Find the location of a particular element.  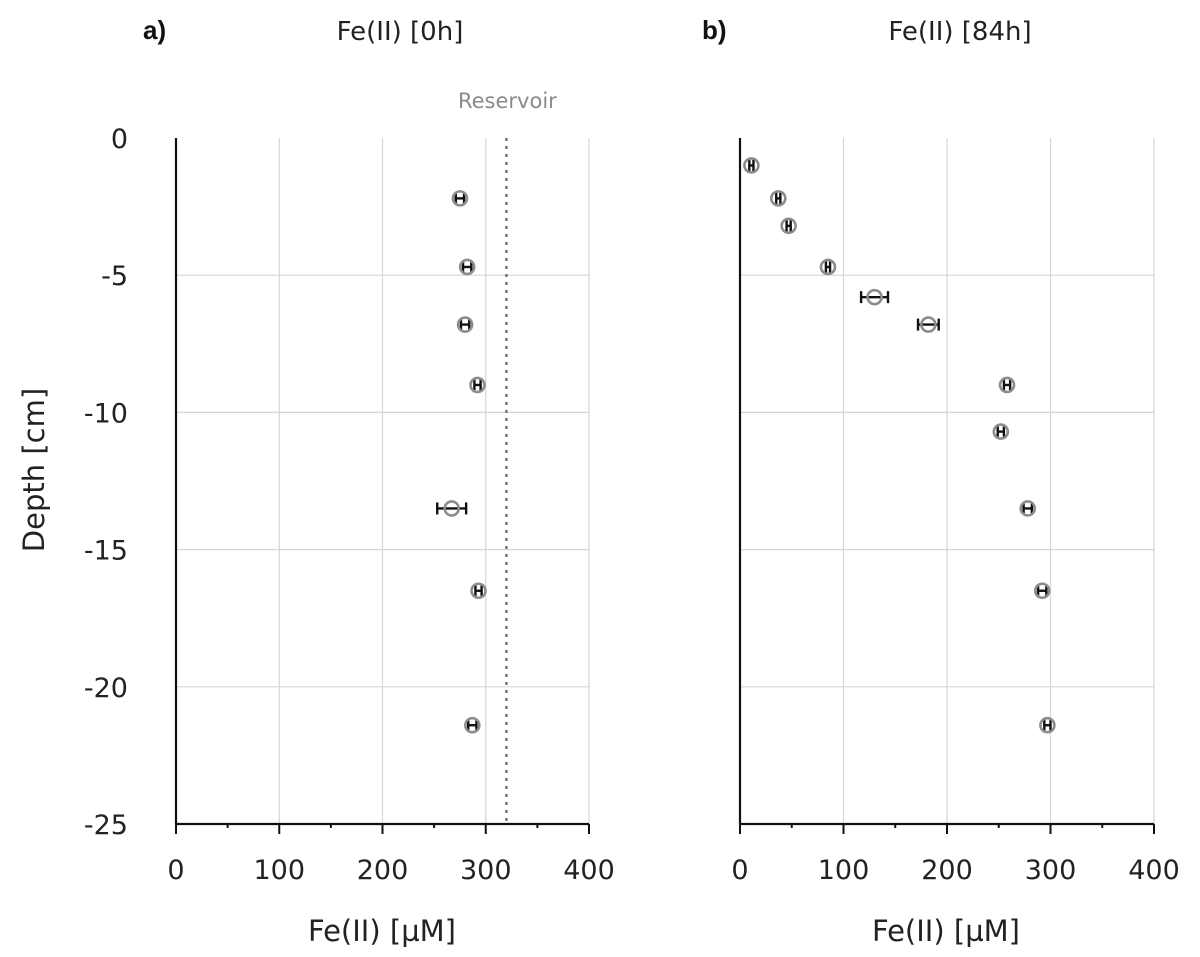

reservoir-label: Reservoir is located at coordinates (507, 101).